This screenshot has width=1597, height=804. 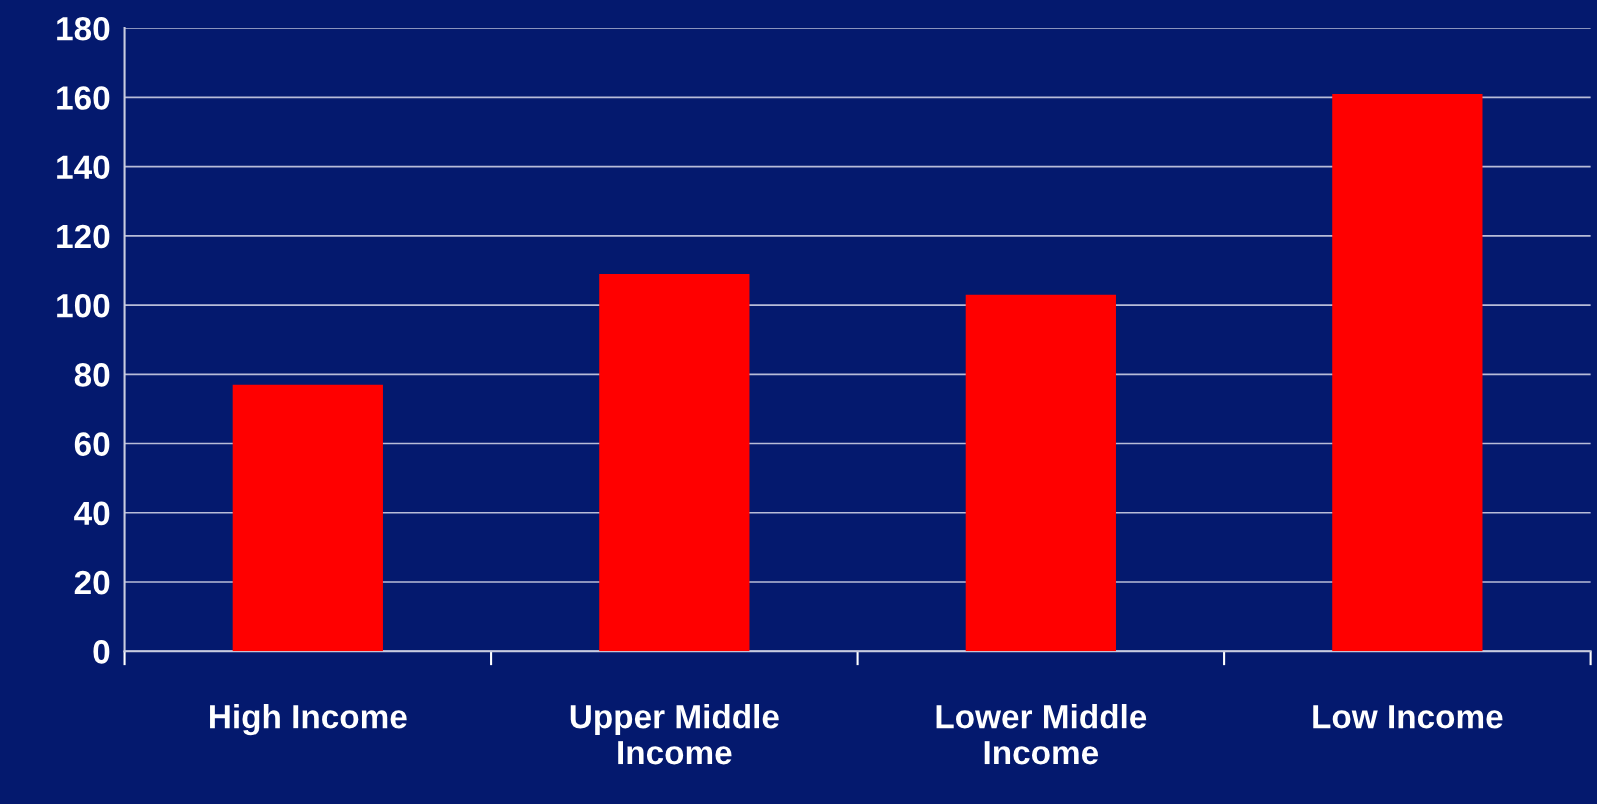 I want to click on y-tick-label: 60, so click(x=92, y=444).